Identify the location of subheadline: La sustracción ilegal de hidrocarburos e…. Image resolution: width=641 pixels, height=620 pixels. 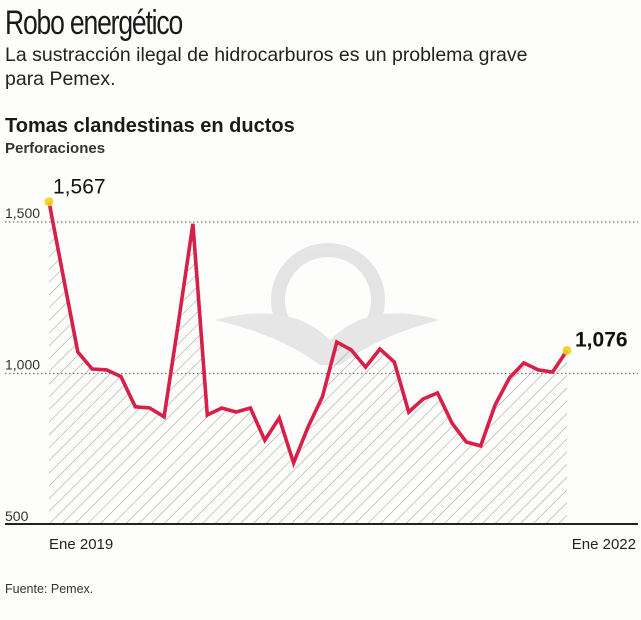
(266, 67).